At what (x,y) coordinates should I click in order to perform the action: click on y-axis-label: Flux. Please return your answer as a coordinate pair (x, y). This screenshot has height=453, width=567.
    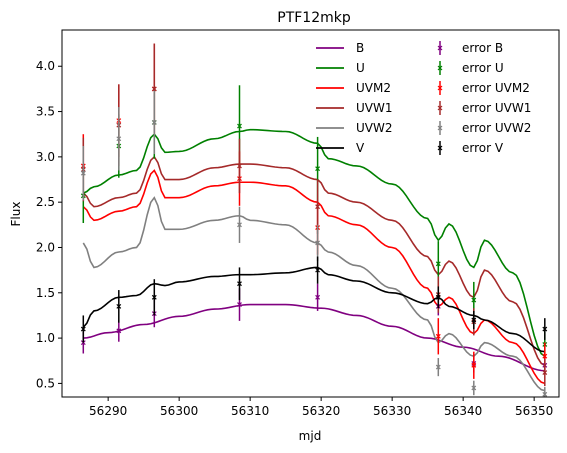
    Looking at the image, I should click on (16, 214).